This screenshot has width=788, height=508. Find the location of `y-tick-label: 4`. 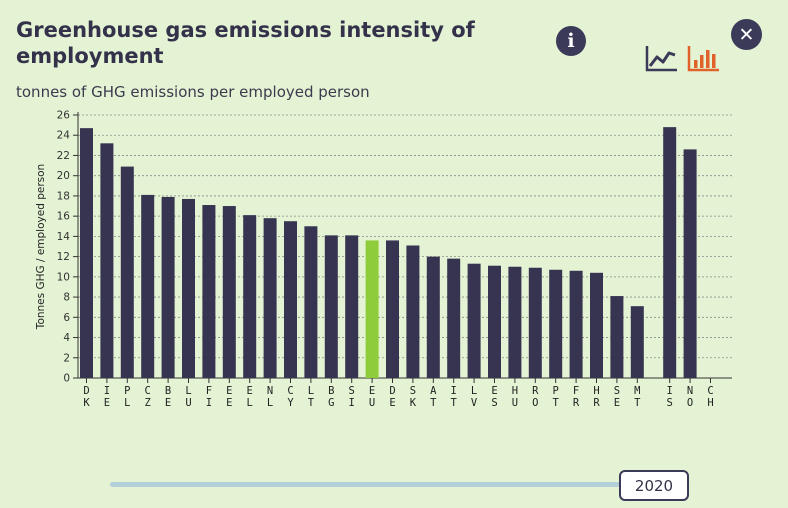

y-tick-label: 4 is located at coordinates (66, 338).